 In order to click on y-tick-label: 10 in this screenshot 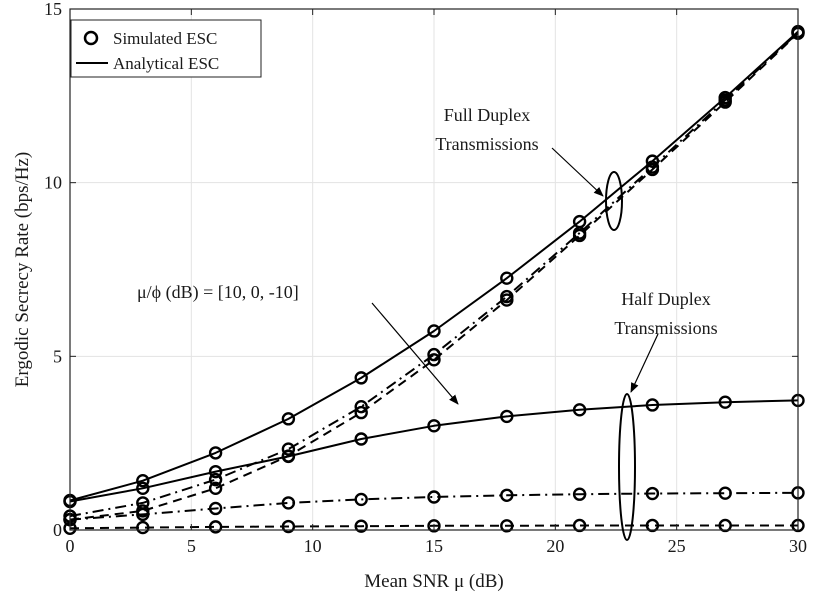, I will do `click(53, 183)`.